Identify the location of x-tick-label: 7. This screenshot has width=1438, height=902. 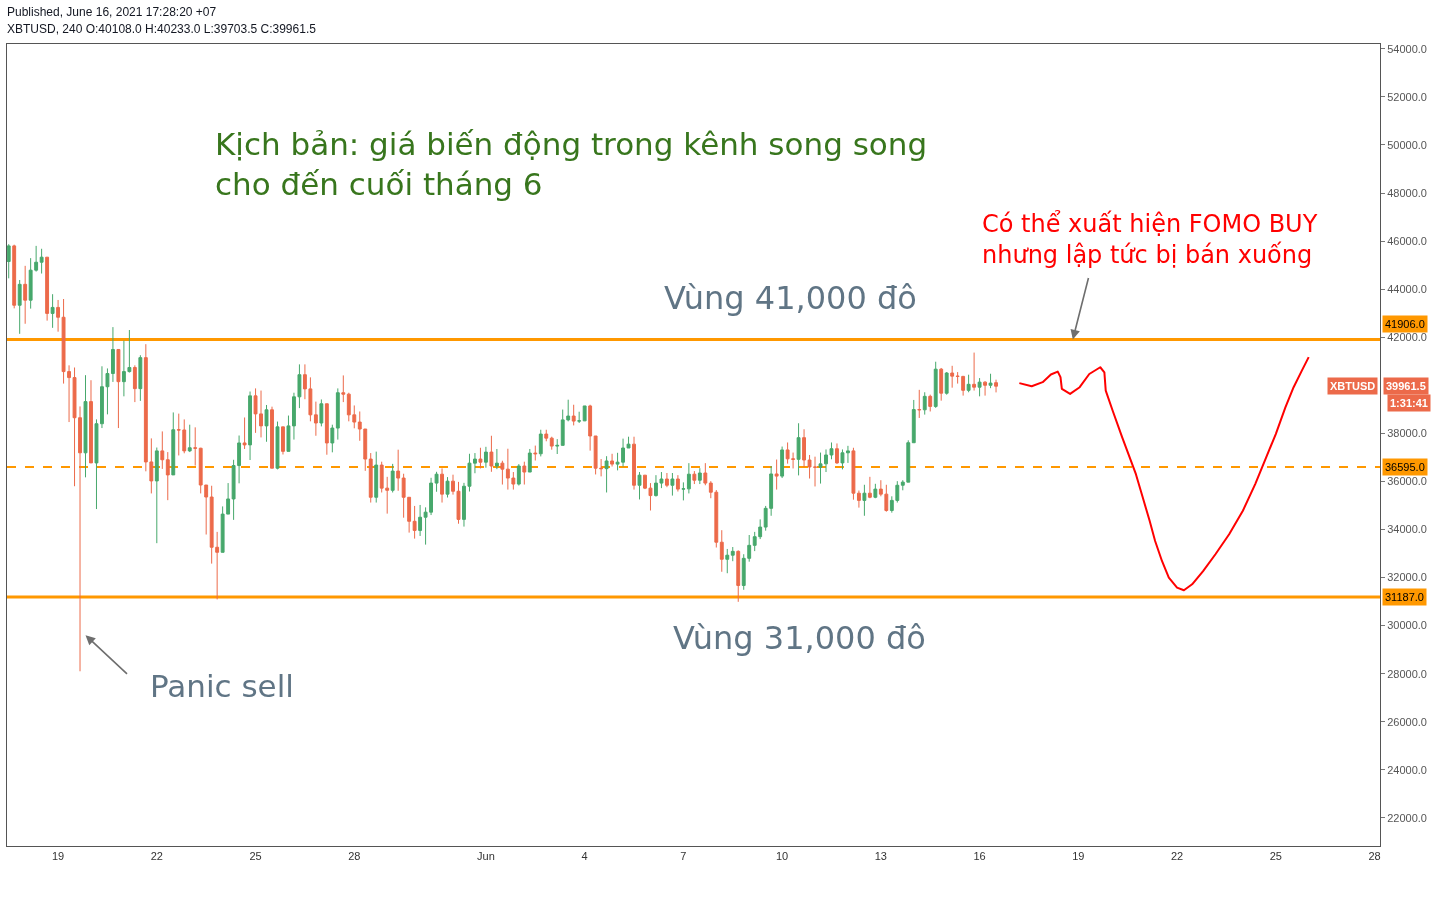
(683, 856).